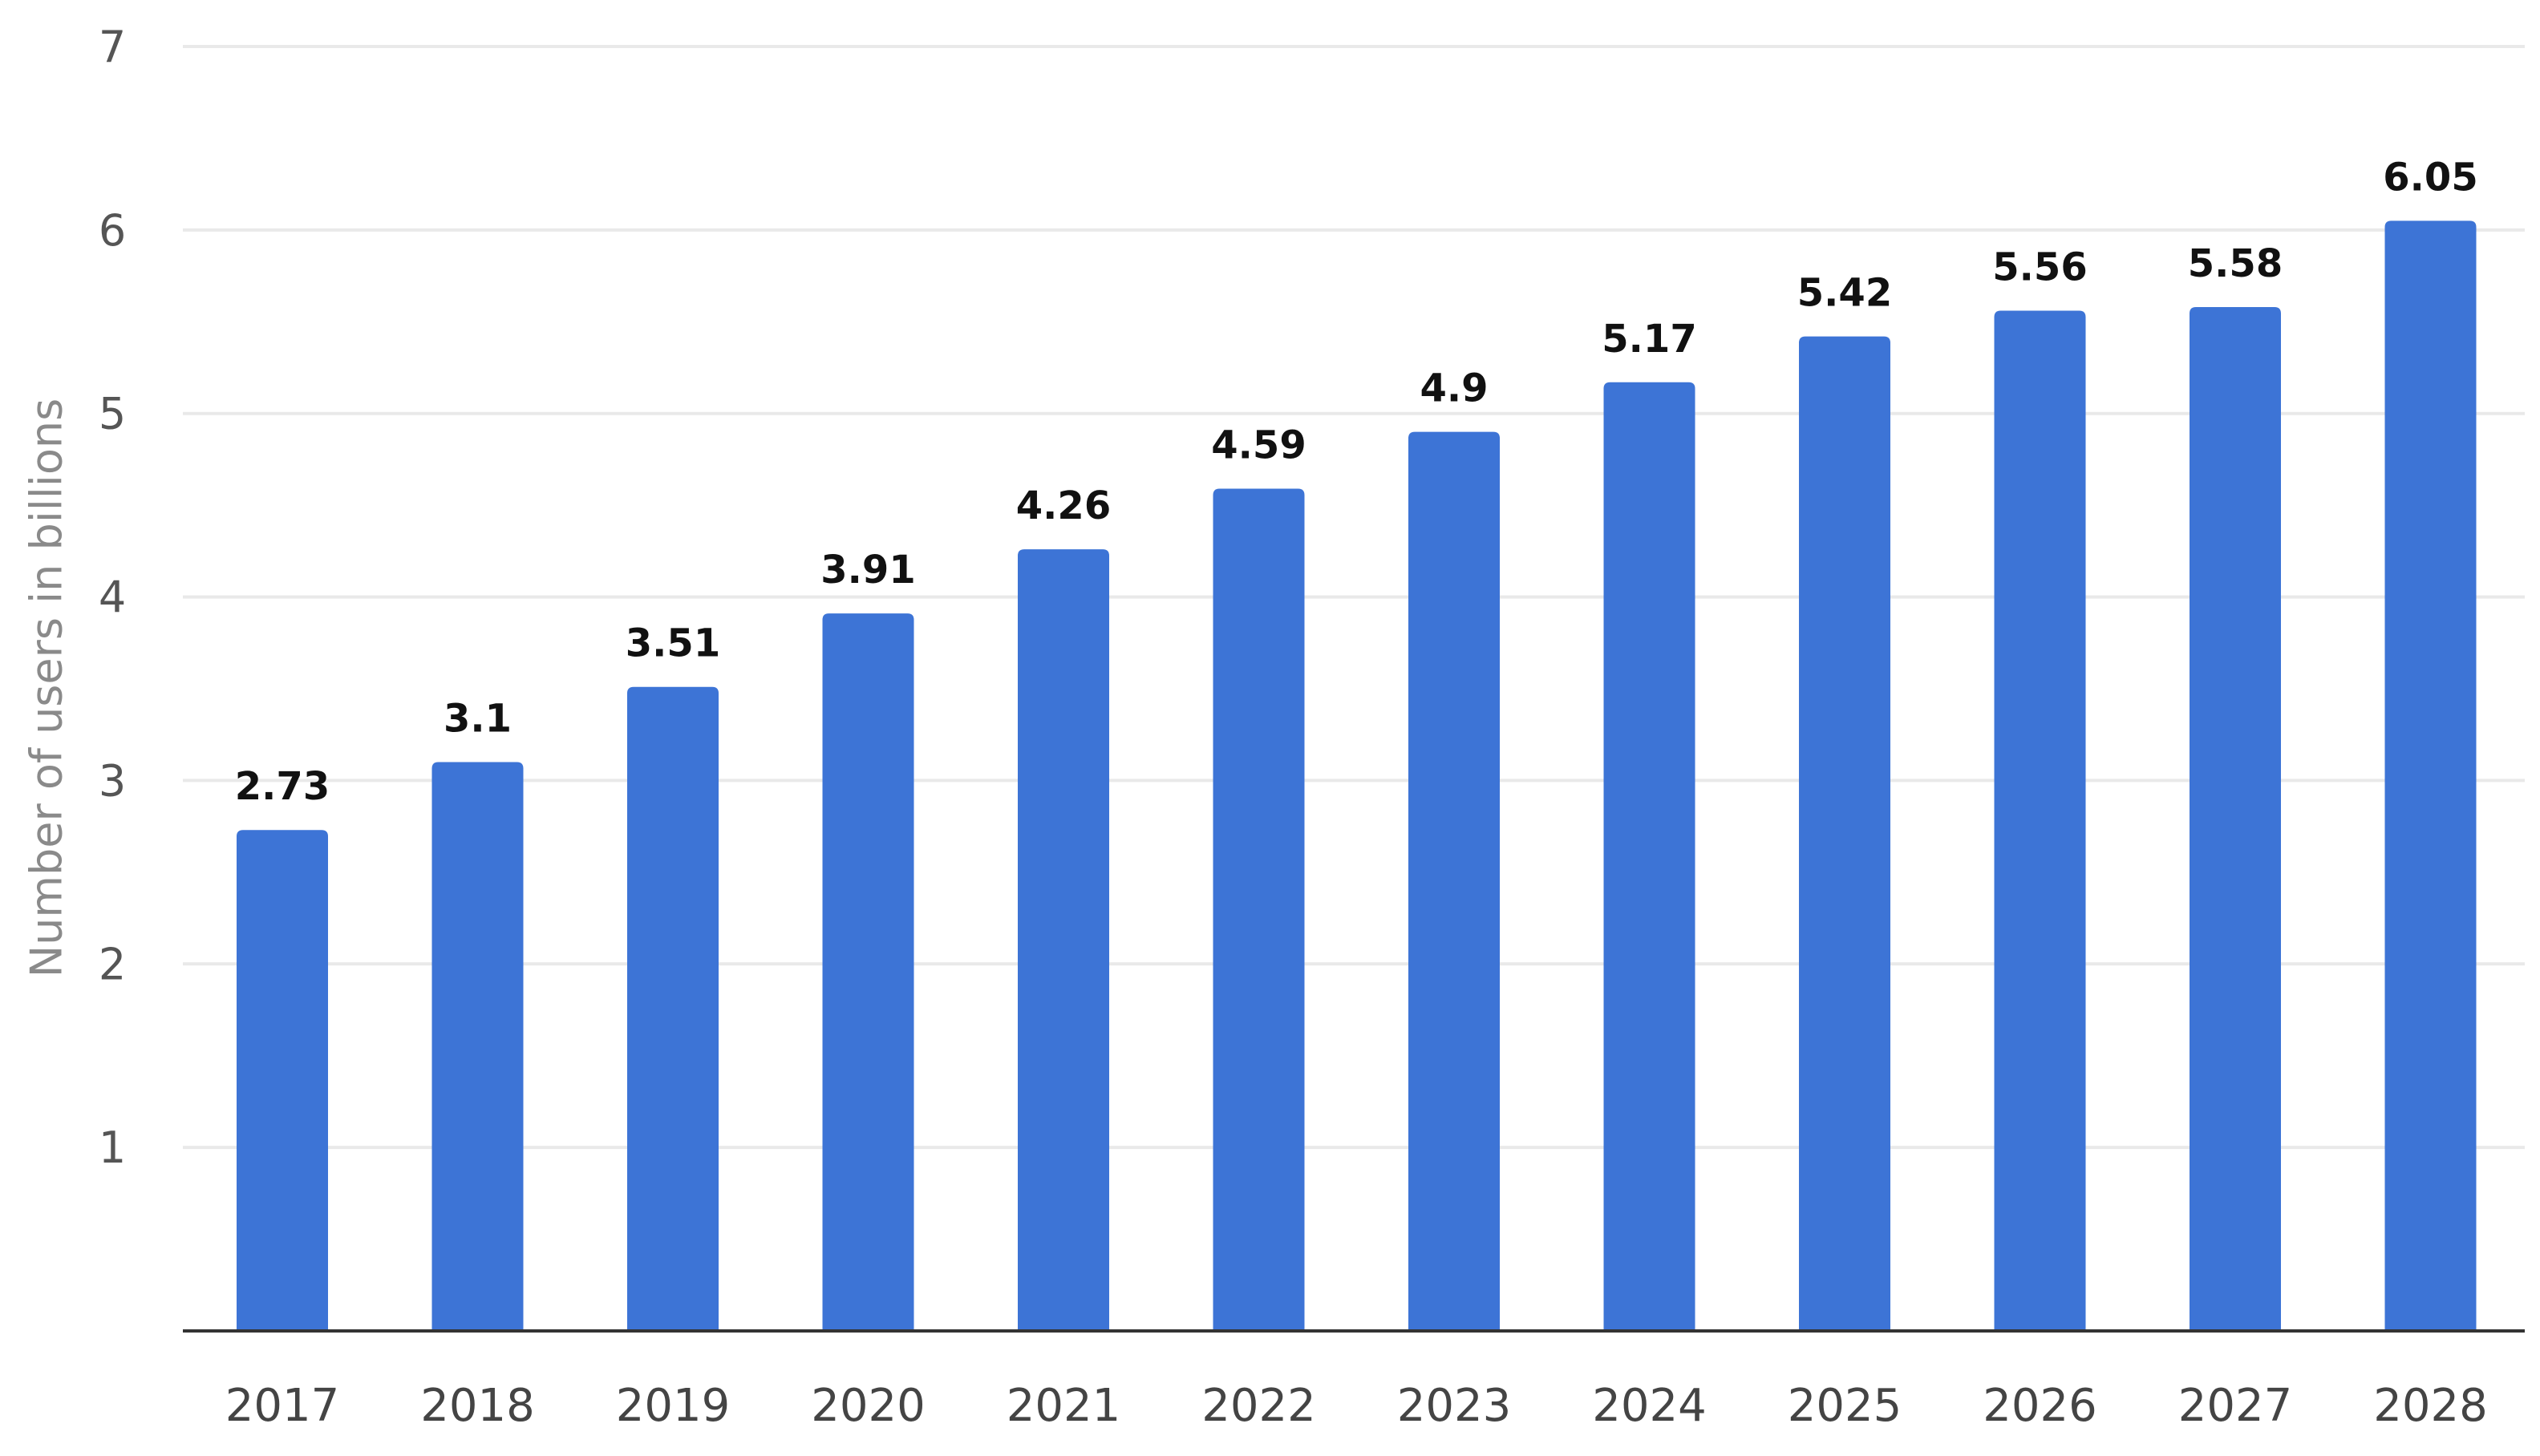 The width and height of the screenshot is (2540, 1456). Describe the element at coordinates (2430, 775) in the screenshot. I see `bar-2028` at that location.